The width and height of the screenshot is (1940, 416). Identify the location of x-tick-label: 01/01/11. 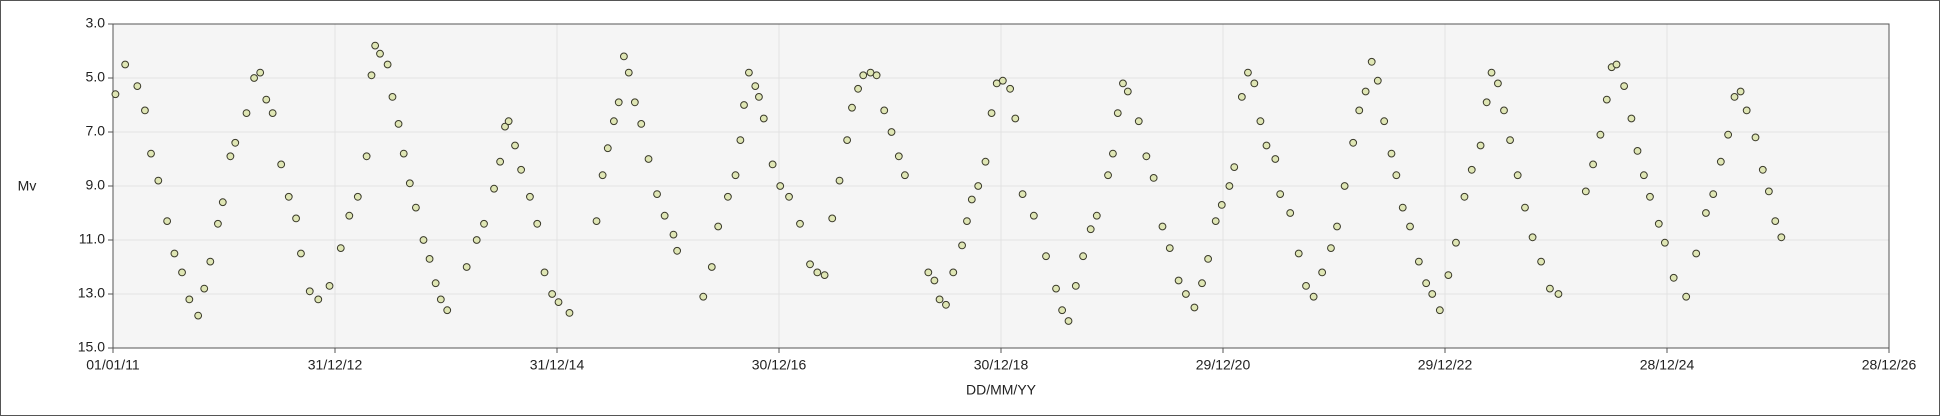
(113, 365).